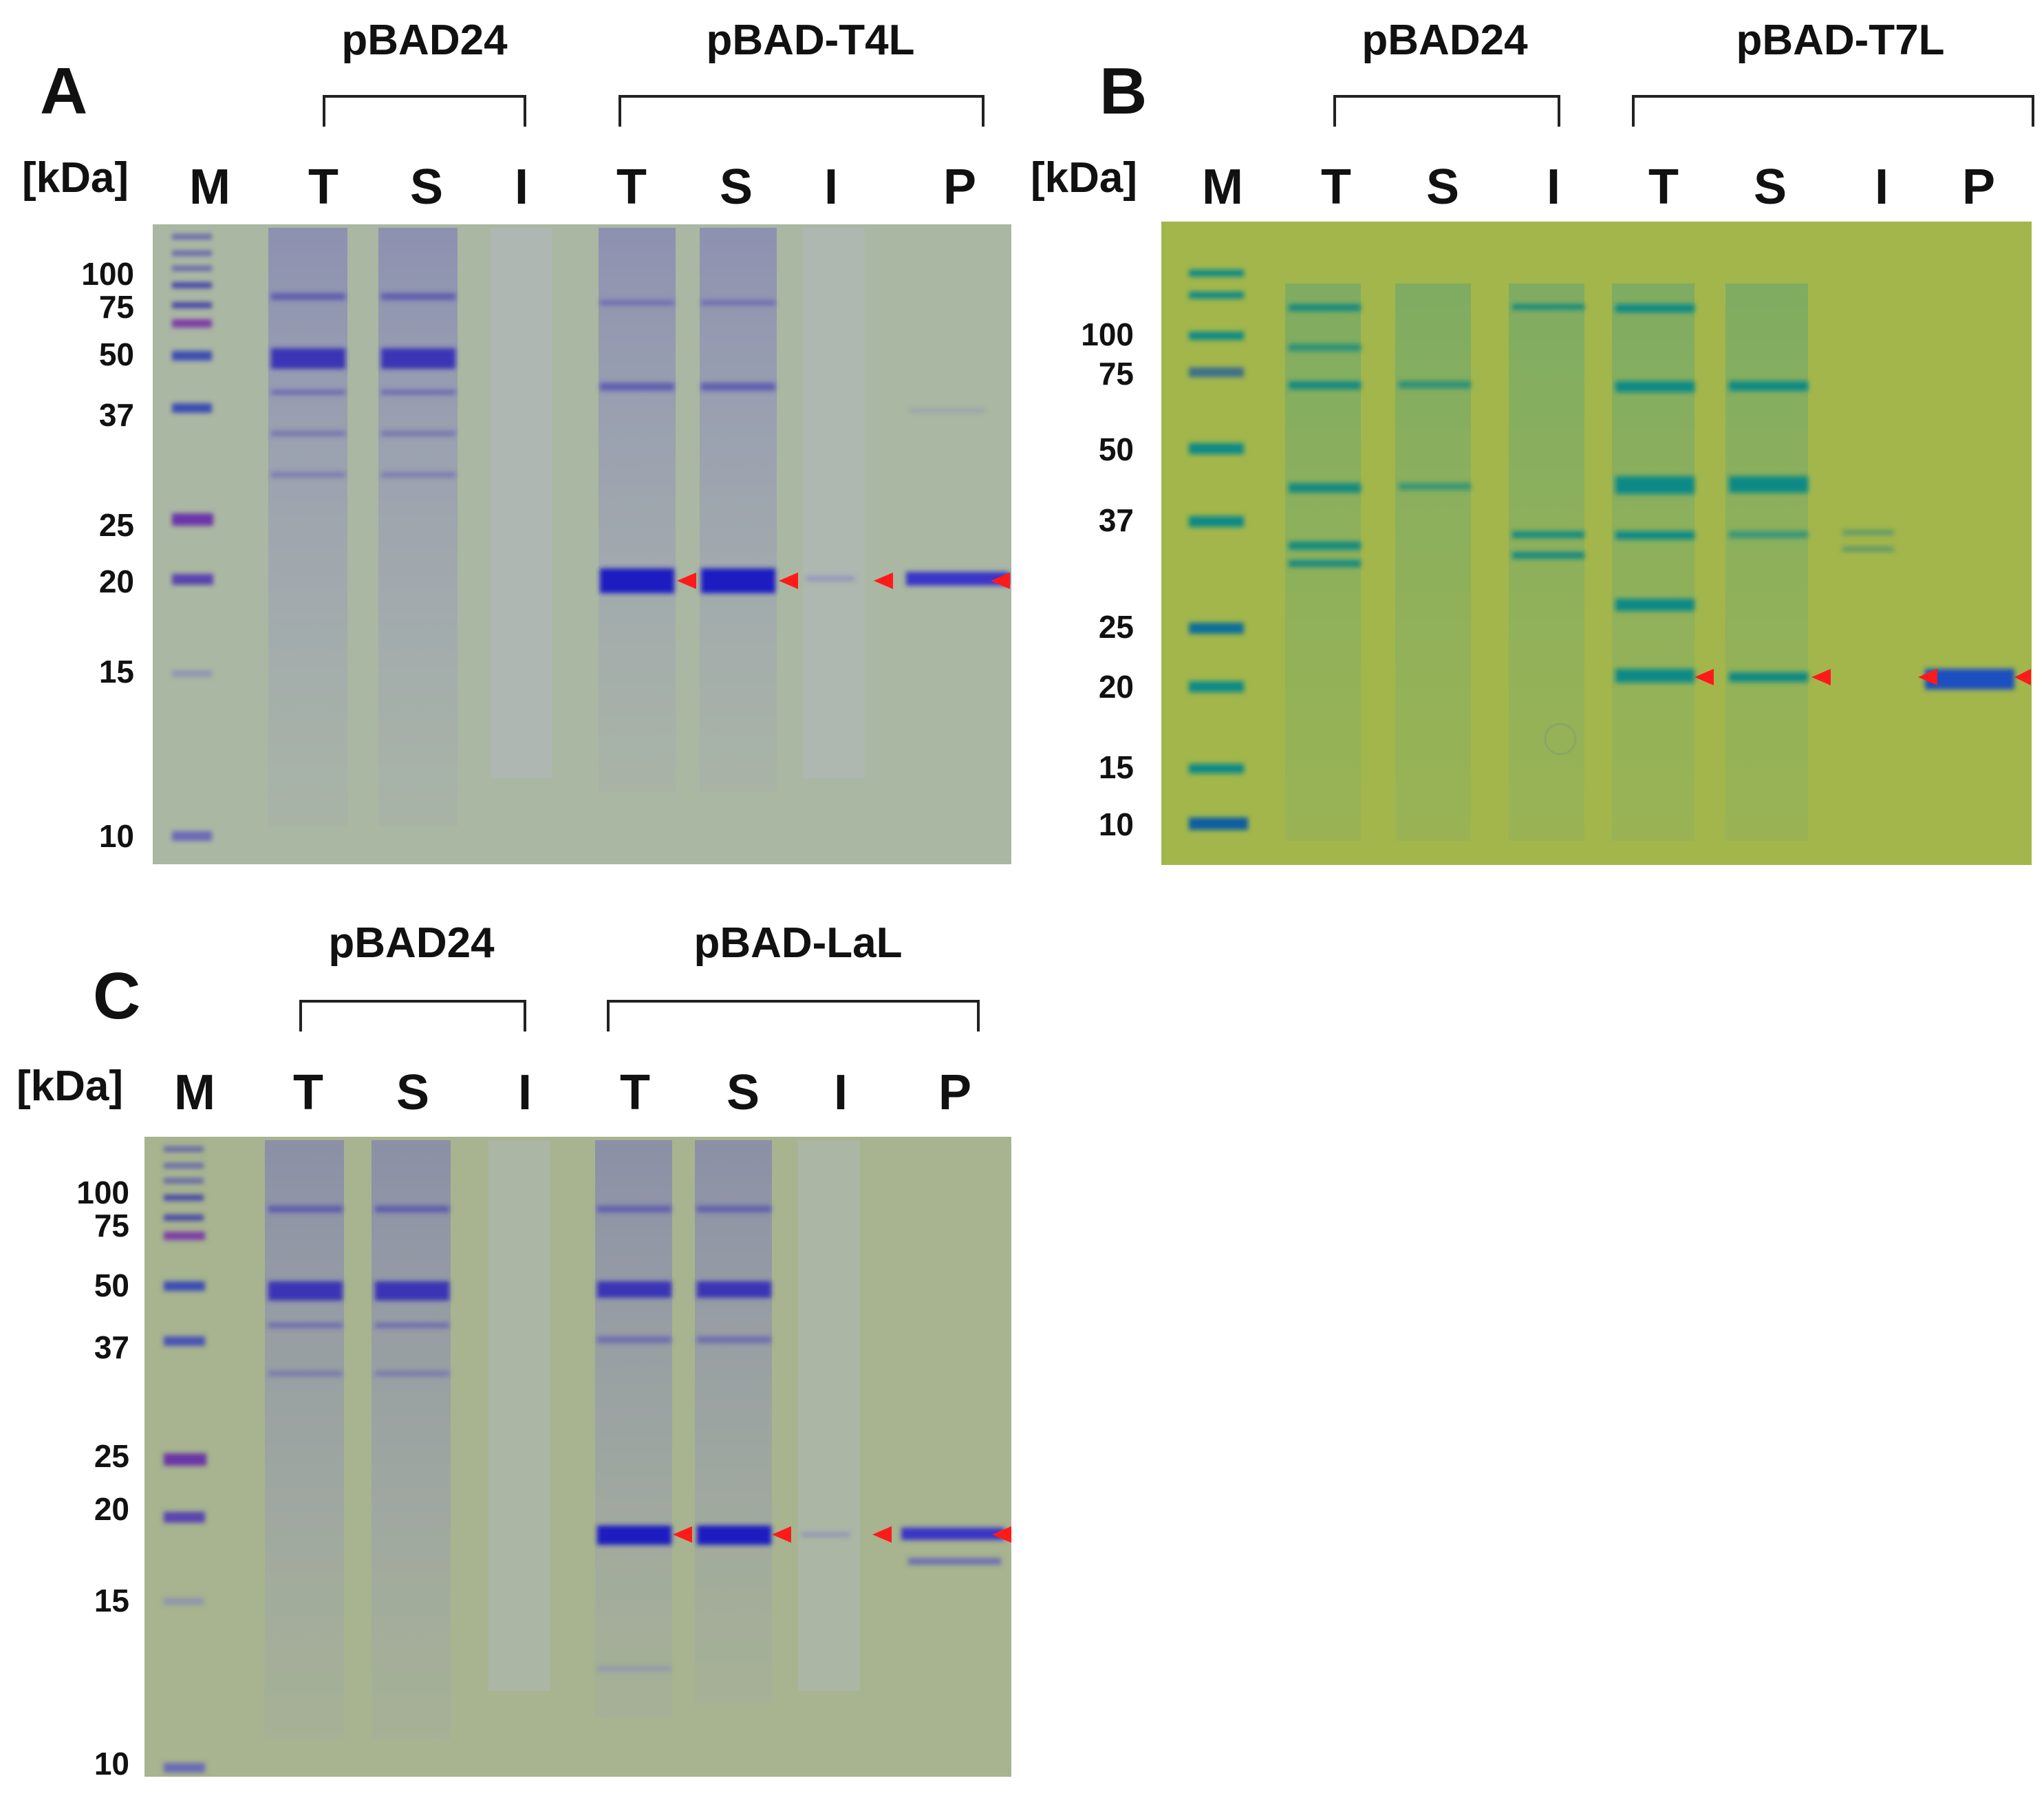 The height and width of the screenshot is (1807, 2044). Describe the element at coordinates (64, 91) in the screenshot. I see `panel-label: A` at that location.